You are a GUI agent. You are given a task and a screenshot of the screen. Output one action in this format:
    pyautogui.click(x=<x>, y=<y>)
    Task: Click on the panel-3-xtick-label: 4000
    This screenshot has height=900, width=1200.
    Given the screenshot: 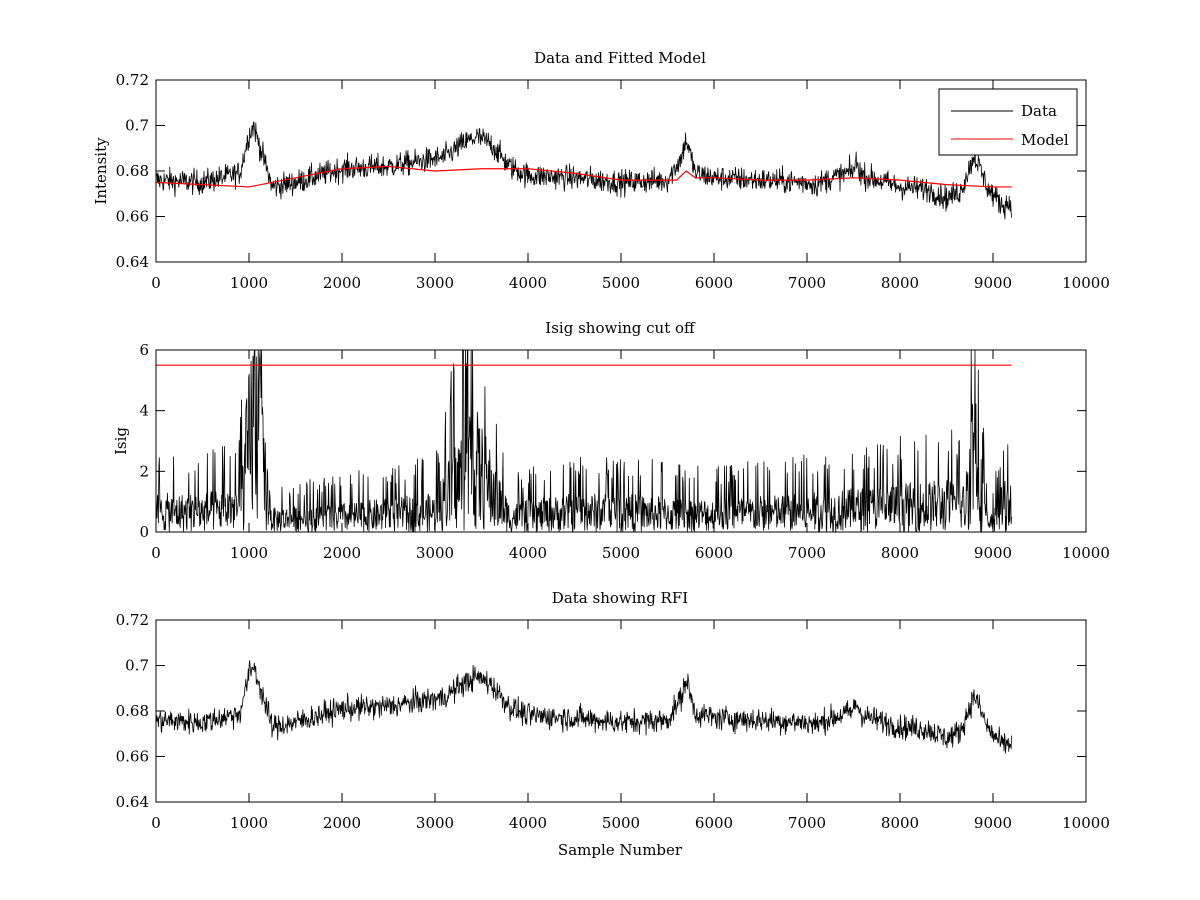 What is the action you would take?
    pyautogui.click(x=528, y=823)
    